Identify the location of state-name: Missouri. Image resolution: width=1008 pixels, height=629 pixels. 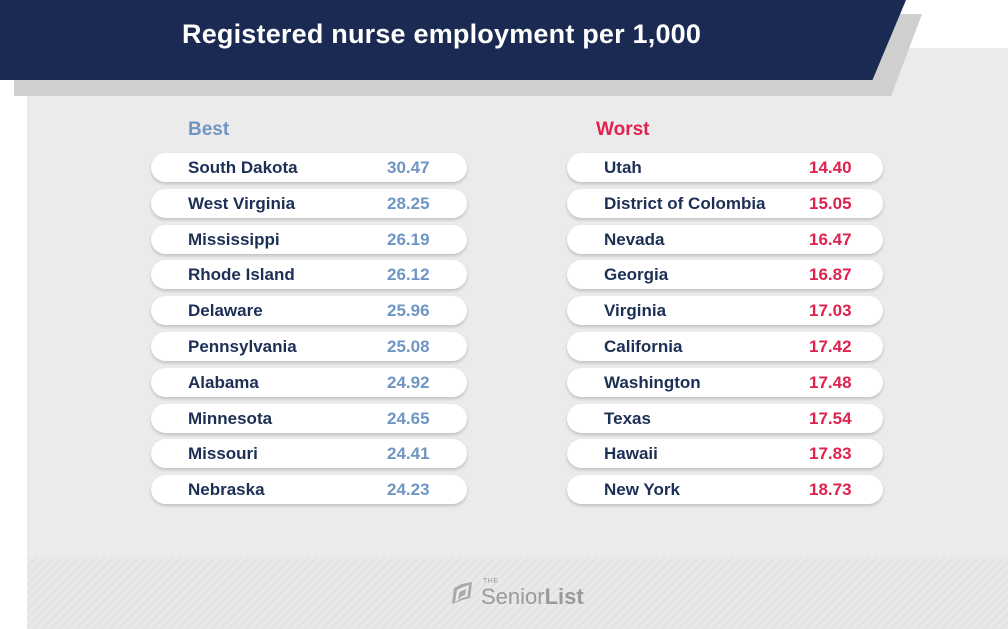
(223, 454).